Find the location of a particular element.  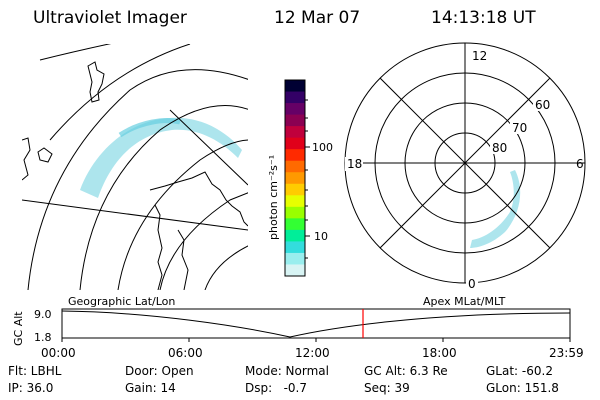

timeline-left-label: Geographic Lat/Lon is located at coordinates (121, 301).